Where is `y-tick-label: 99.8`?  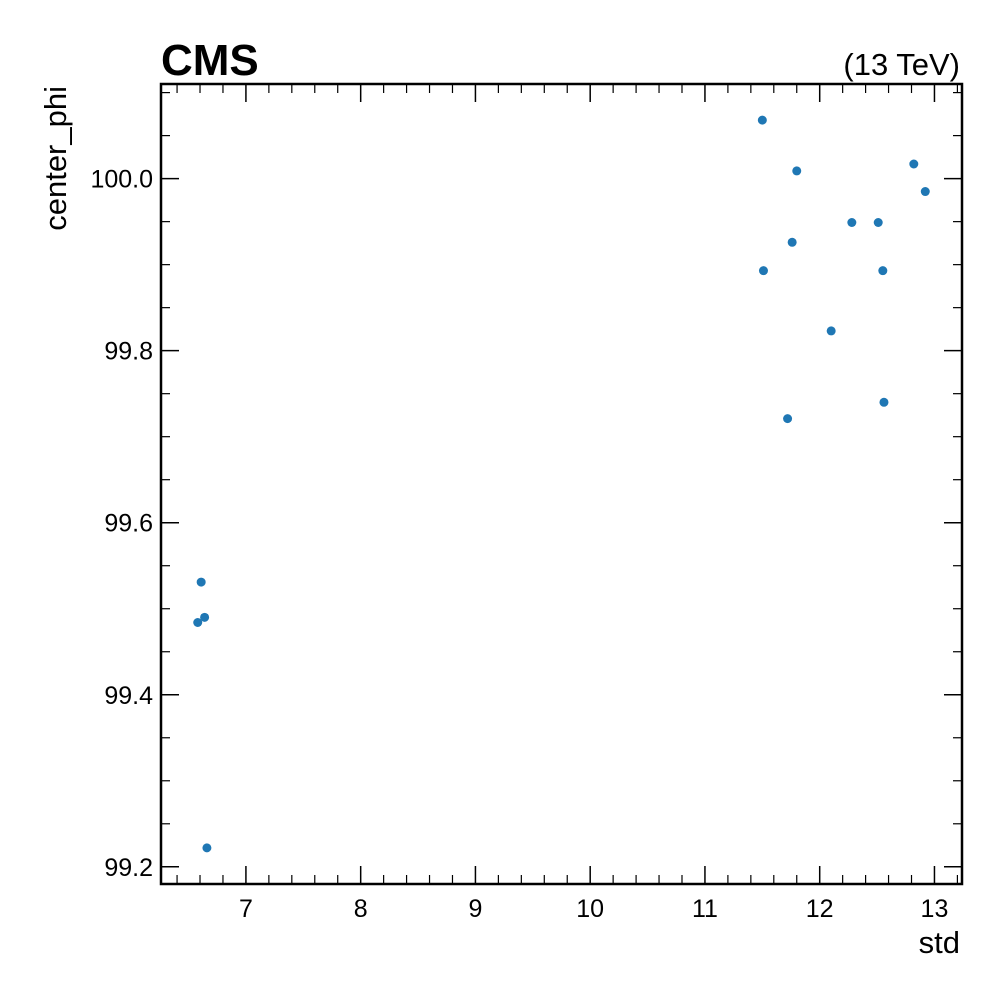
y-tick-label: 99.8 is located at coordinates (128, 352).